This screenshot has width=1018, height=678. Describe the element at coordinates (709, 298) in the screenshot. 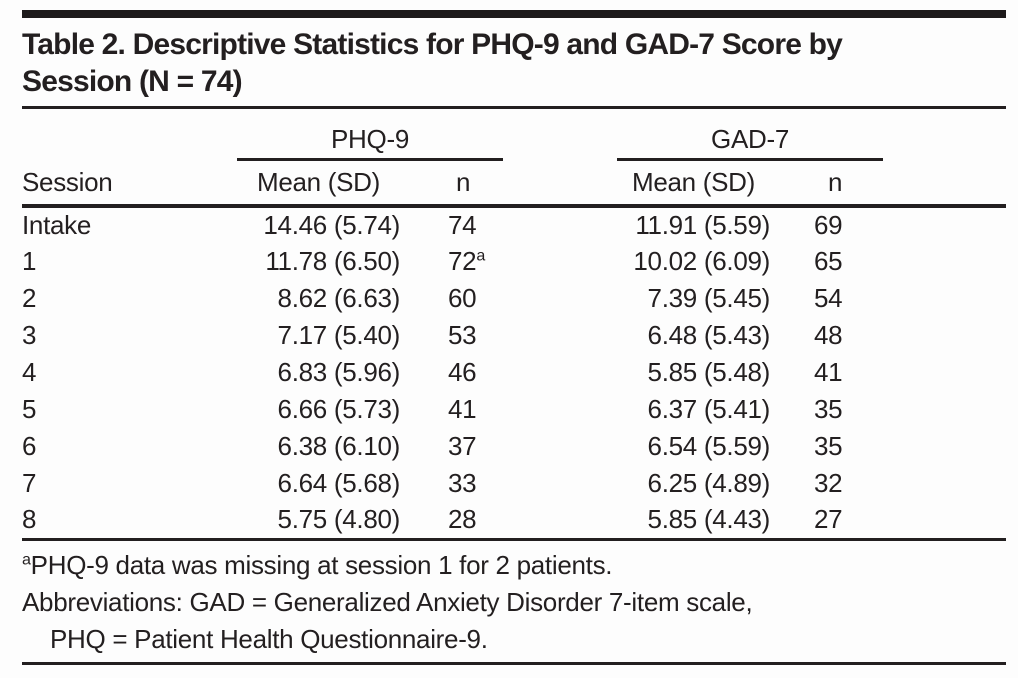

I see `gad-mean-cell: 7.39 (5.45)` at that location.